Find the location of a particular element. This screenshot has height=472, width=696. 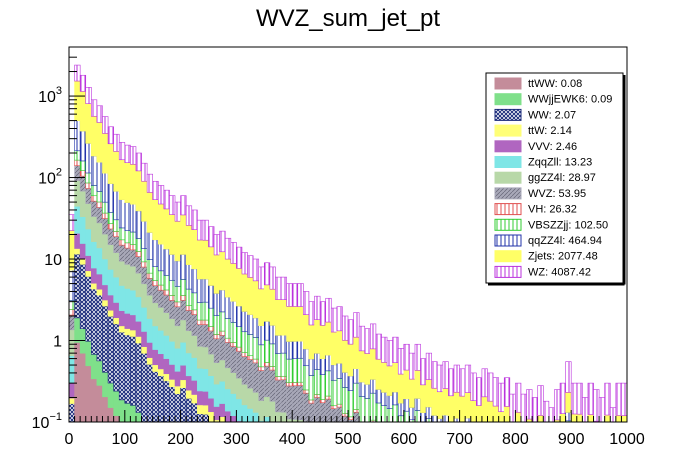

x-tick-label: 500 is located at coordinates (348, 439).